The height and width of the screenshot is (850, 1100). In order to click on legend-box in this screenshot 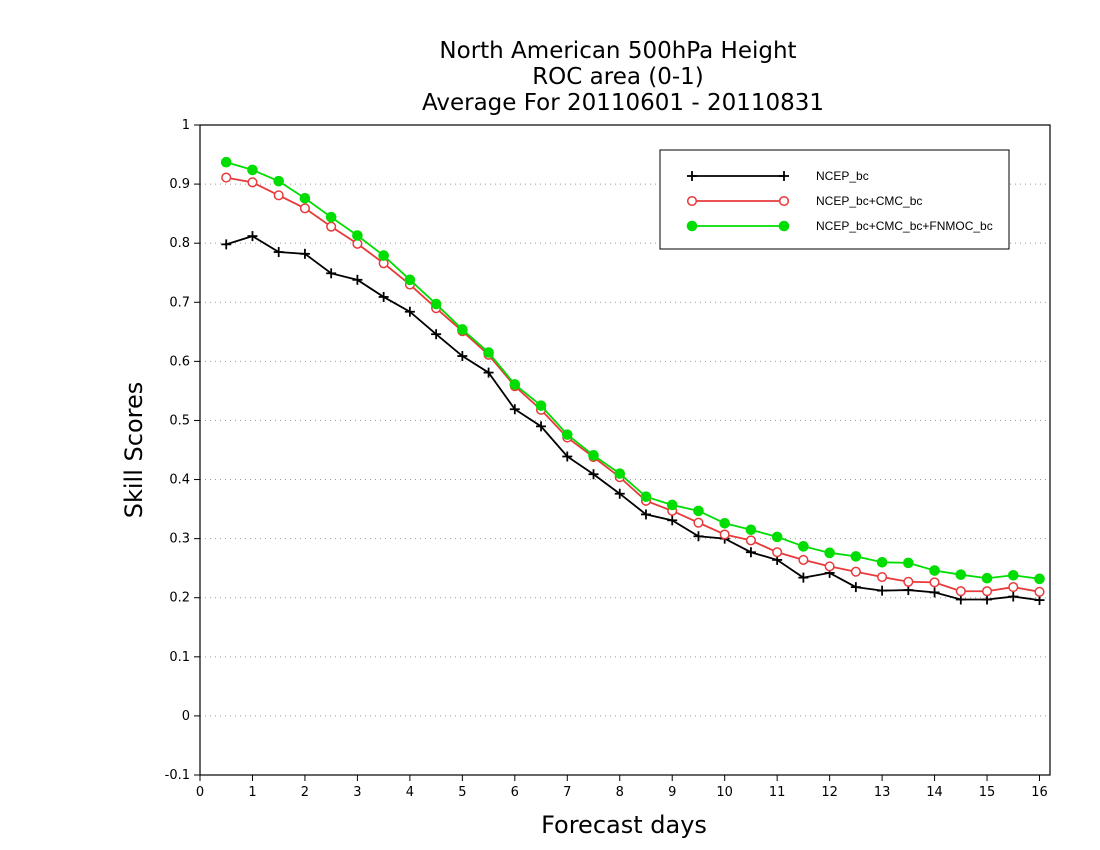, I will do `click(834, 199)`.